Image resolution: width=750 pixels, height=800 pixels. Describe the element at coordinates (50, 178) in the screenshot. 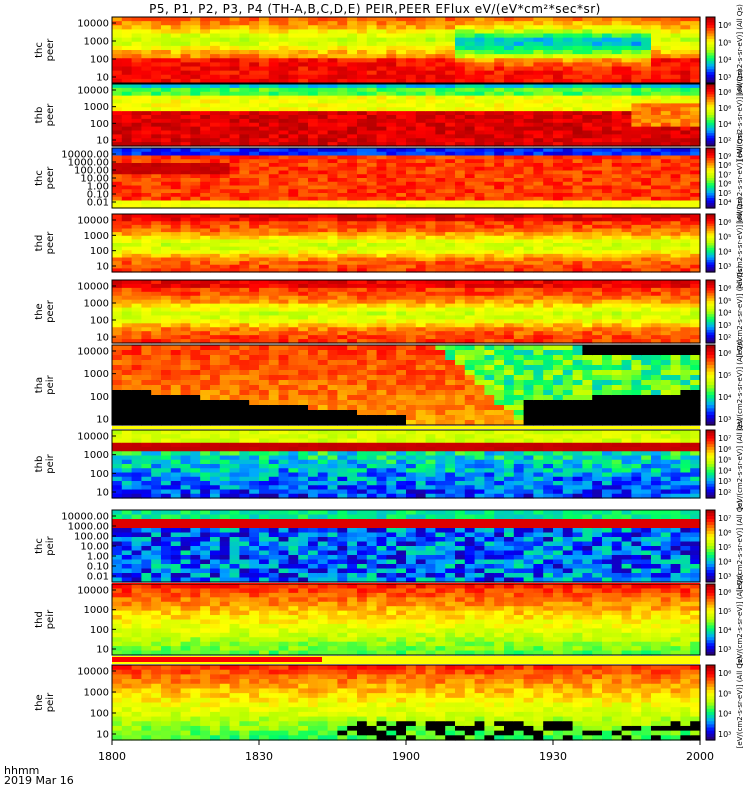

I see `panel-label: peer` at that location.